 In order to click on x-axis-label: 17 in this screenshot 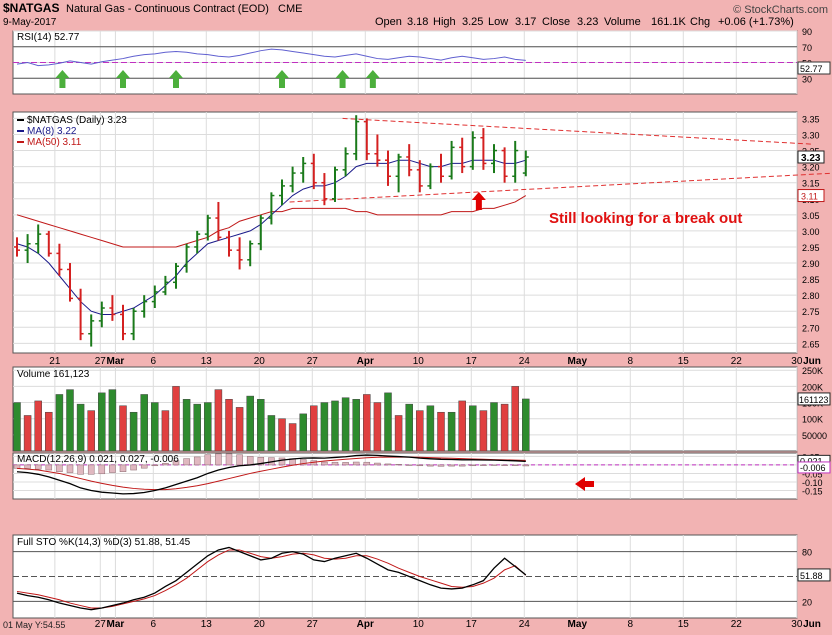, I will do `click(472, 361)`.